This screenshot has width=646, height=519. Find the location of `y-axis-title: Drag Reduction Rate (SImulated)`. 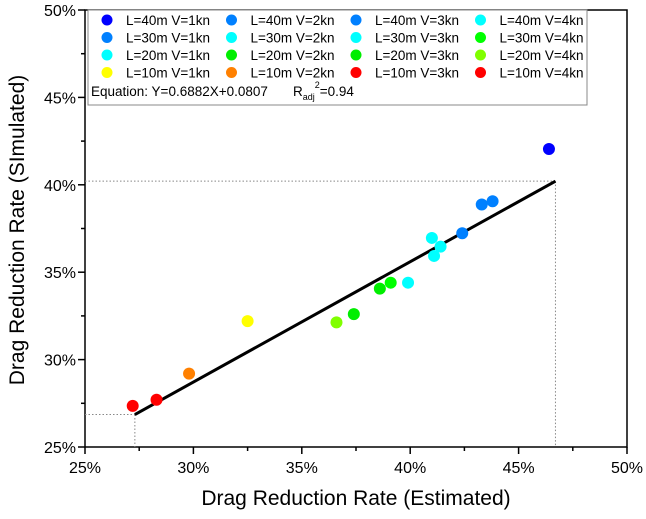

y-axis-title: Drag Reduction Rate (SImulated) is located at coordinates (17, 230).